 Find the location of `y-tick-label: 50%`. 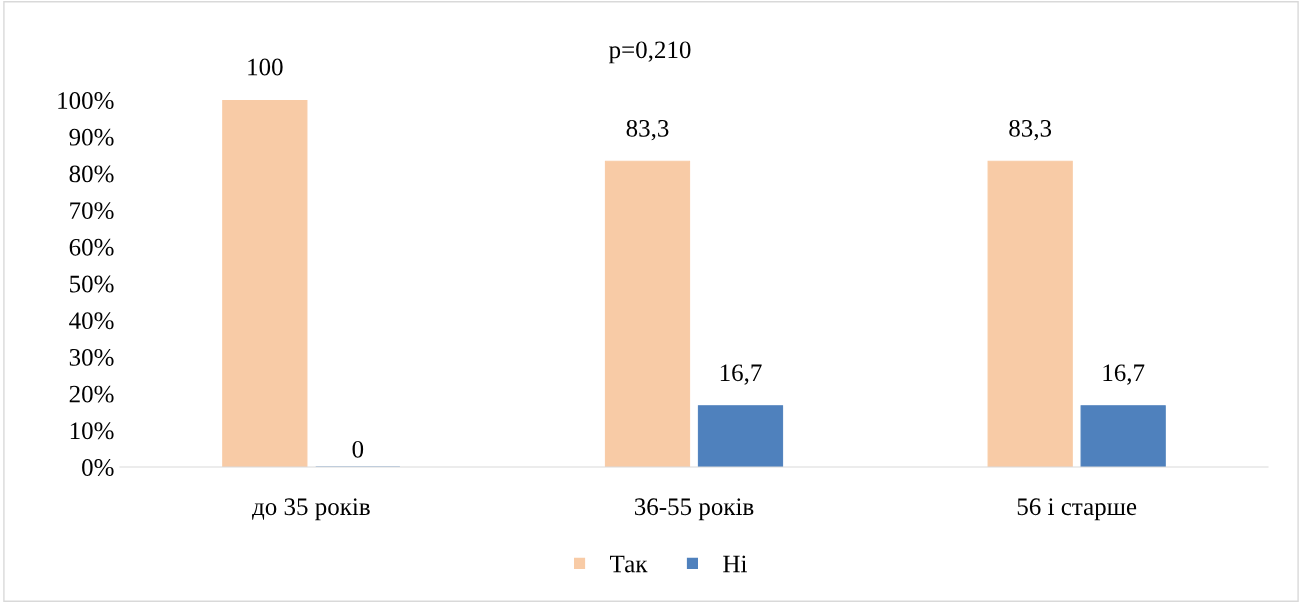

y-tick-label: 50% is located at coordinates (92, 284).